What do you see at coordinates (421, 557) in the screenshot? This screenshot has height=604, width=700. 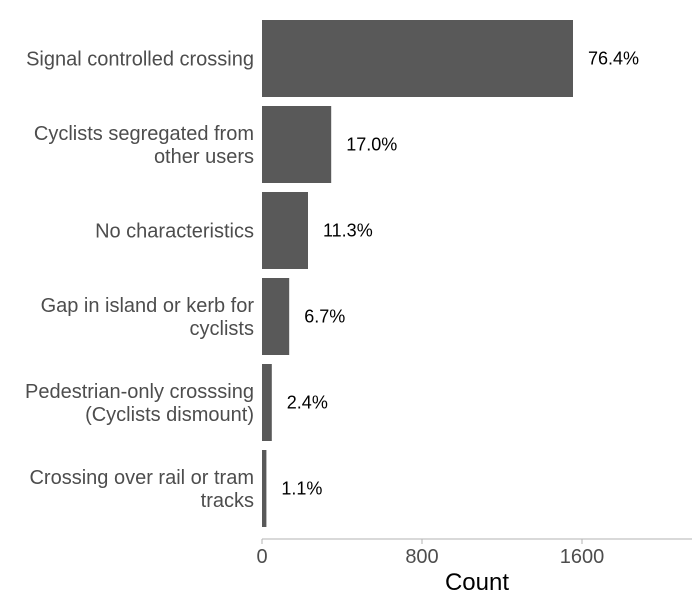 I see `x-tick-label-2: 800` at bounding box center [421, 557].